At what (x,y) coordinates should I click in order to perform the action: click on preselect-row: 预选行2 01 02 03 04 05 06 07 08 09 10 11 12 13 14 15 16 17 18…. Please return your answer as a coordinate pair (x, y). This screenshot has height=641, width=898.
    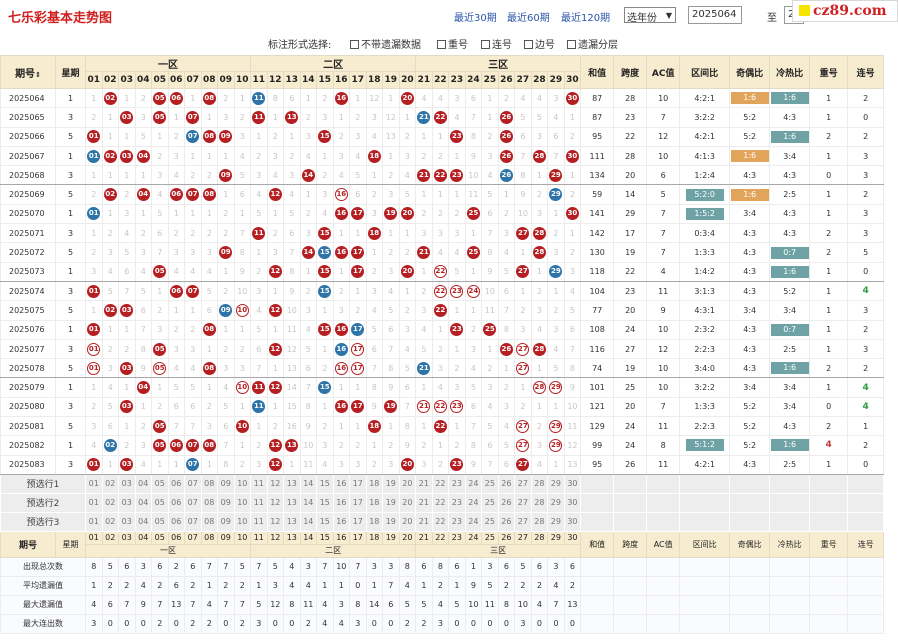
    Looking at the image, I should click on (442, 502).